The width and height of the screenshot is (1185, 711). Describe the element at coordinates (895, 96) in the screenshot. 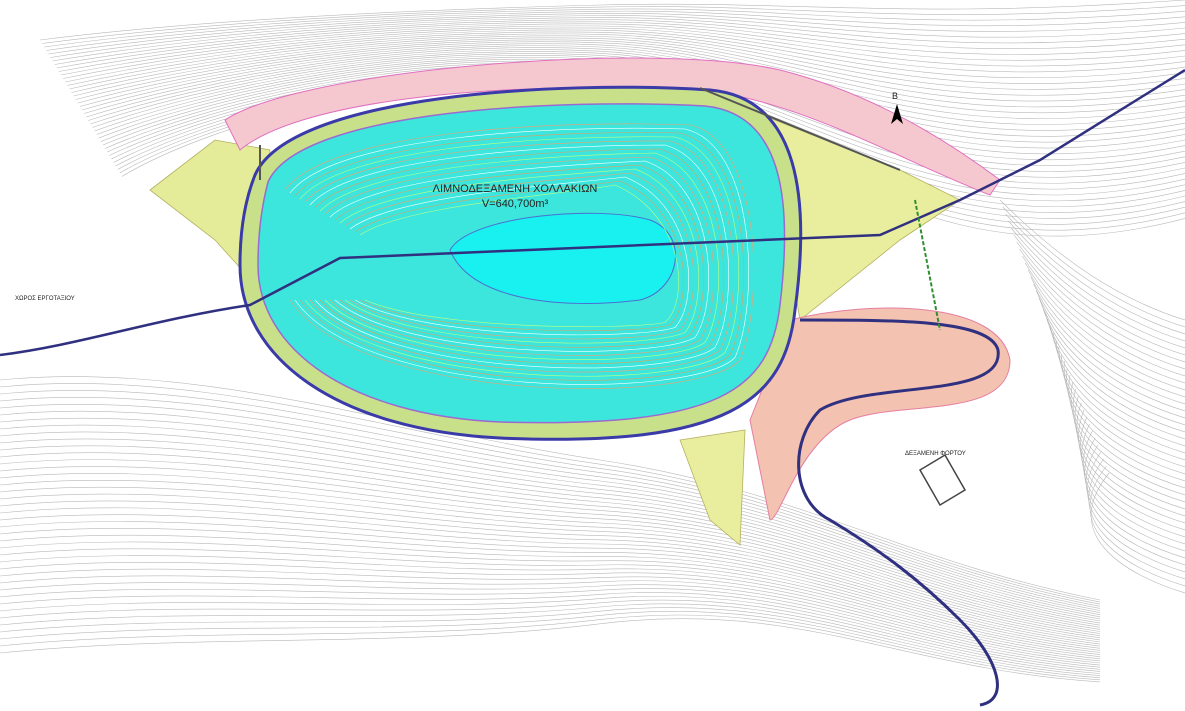

I see `north-label: Β` at that location.